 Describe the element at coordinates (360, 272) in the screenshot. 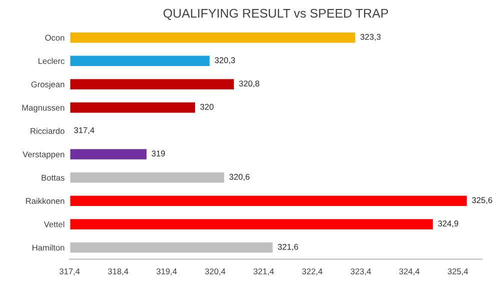

I see `x-tick-label: 323,4` at that location.